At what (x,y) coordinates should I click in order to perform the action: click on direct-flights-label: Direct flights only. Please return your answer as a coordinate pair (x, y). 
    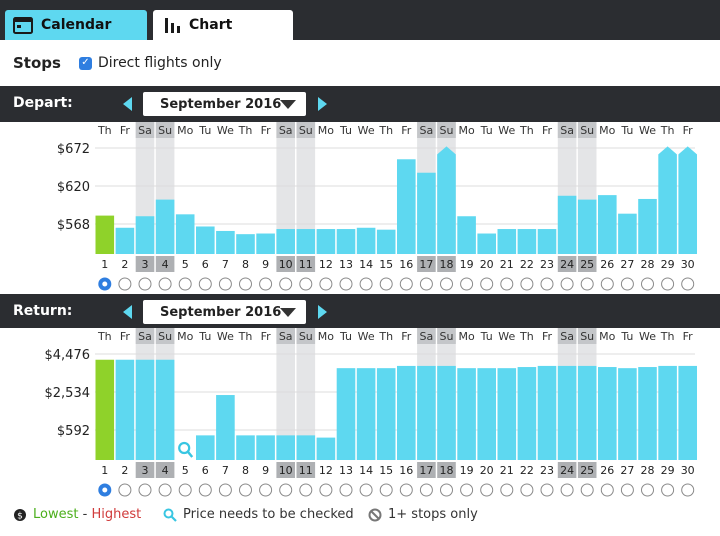
    Looking at the image, I should click on (159, 63).